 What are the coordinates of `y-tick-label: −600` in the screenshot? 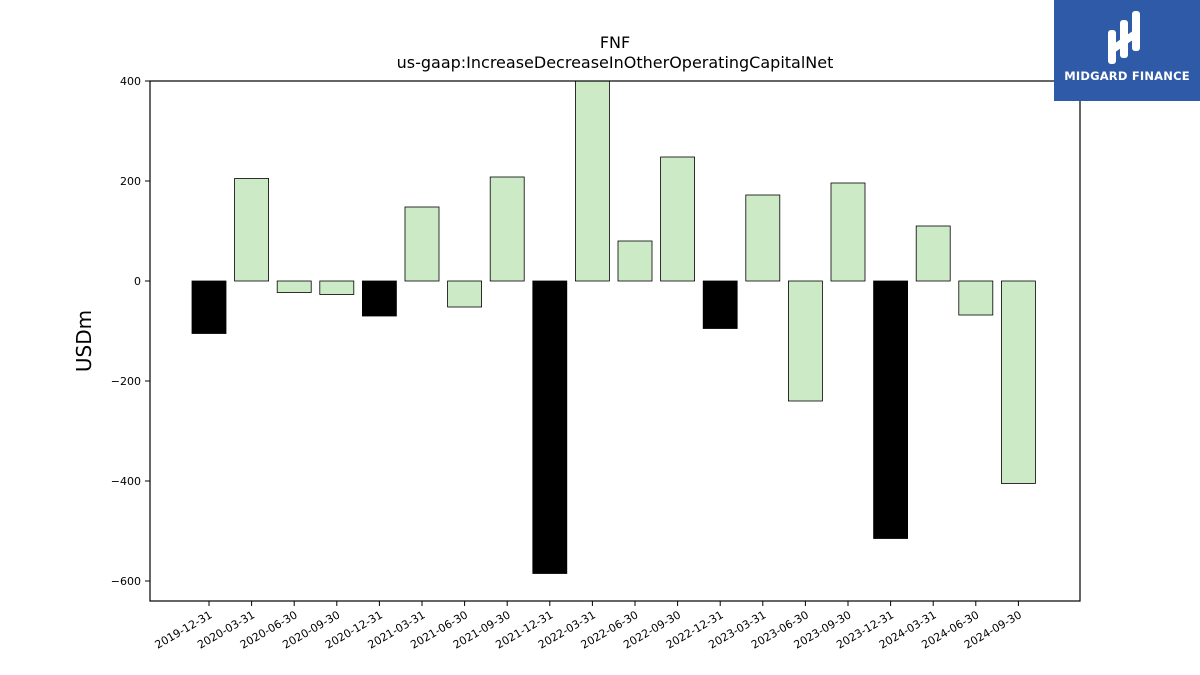 It's located at (126, 581).